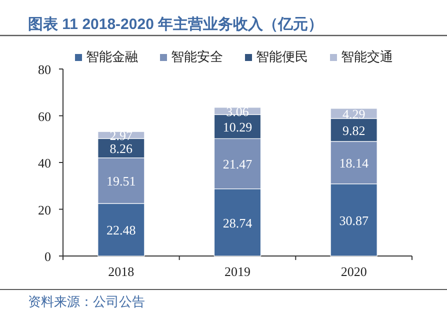 Image resolution: width=447 pixels, height=320 pixels. What do you see at coordinates (237, 164) in the screenshot?
I see `data-label: 21.47` at bounding box center [237, 164].